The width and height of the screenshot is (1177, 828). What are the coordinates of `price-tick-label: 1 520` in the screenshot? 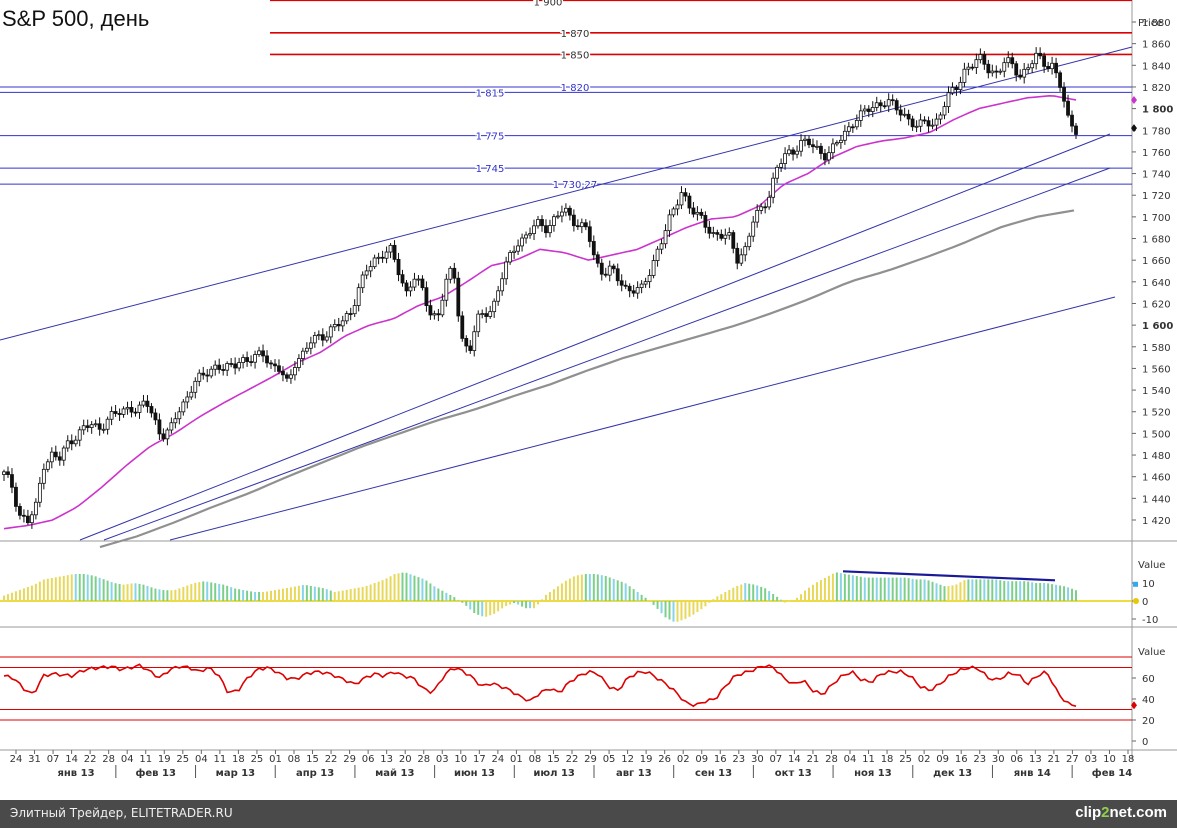 It's located at (1156, 413).